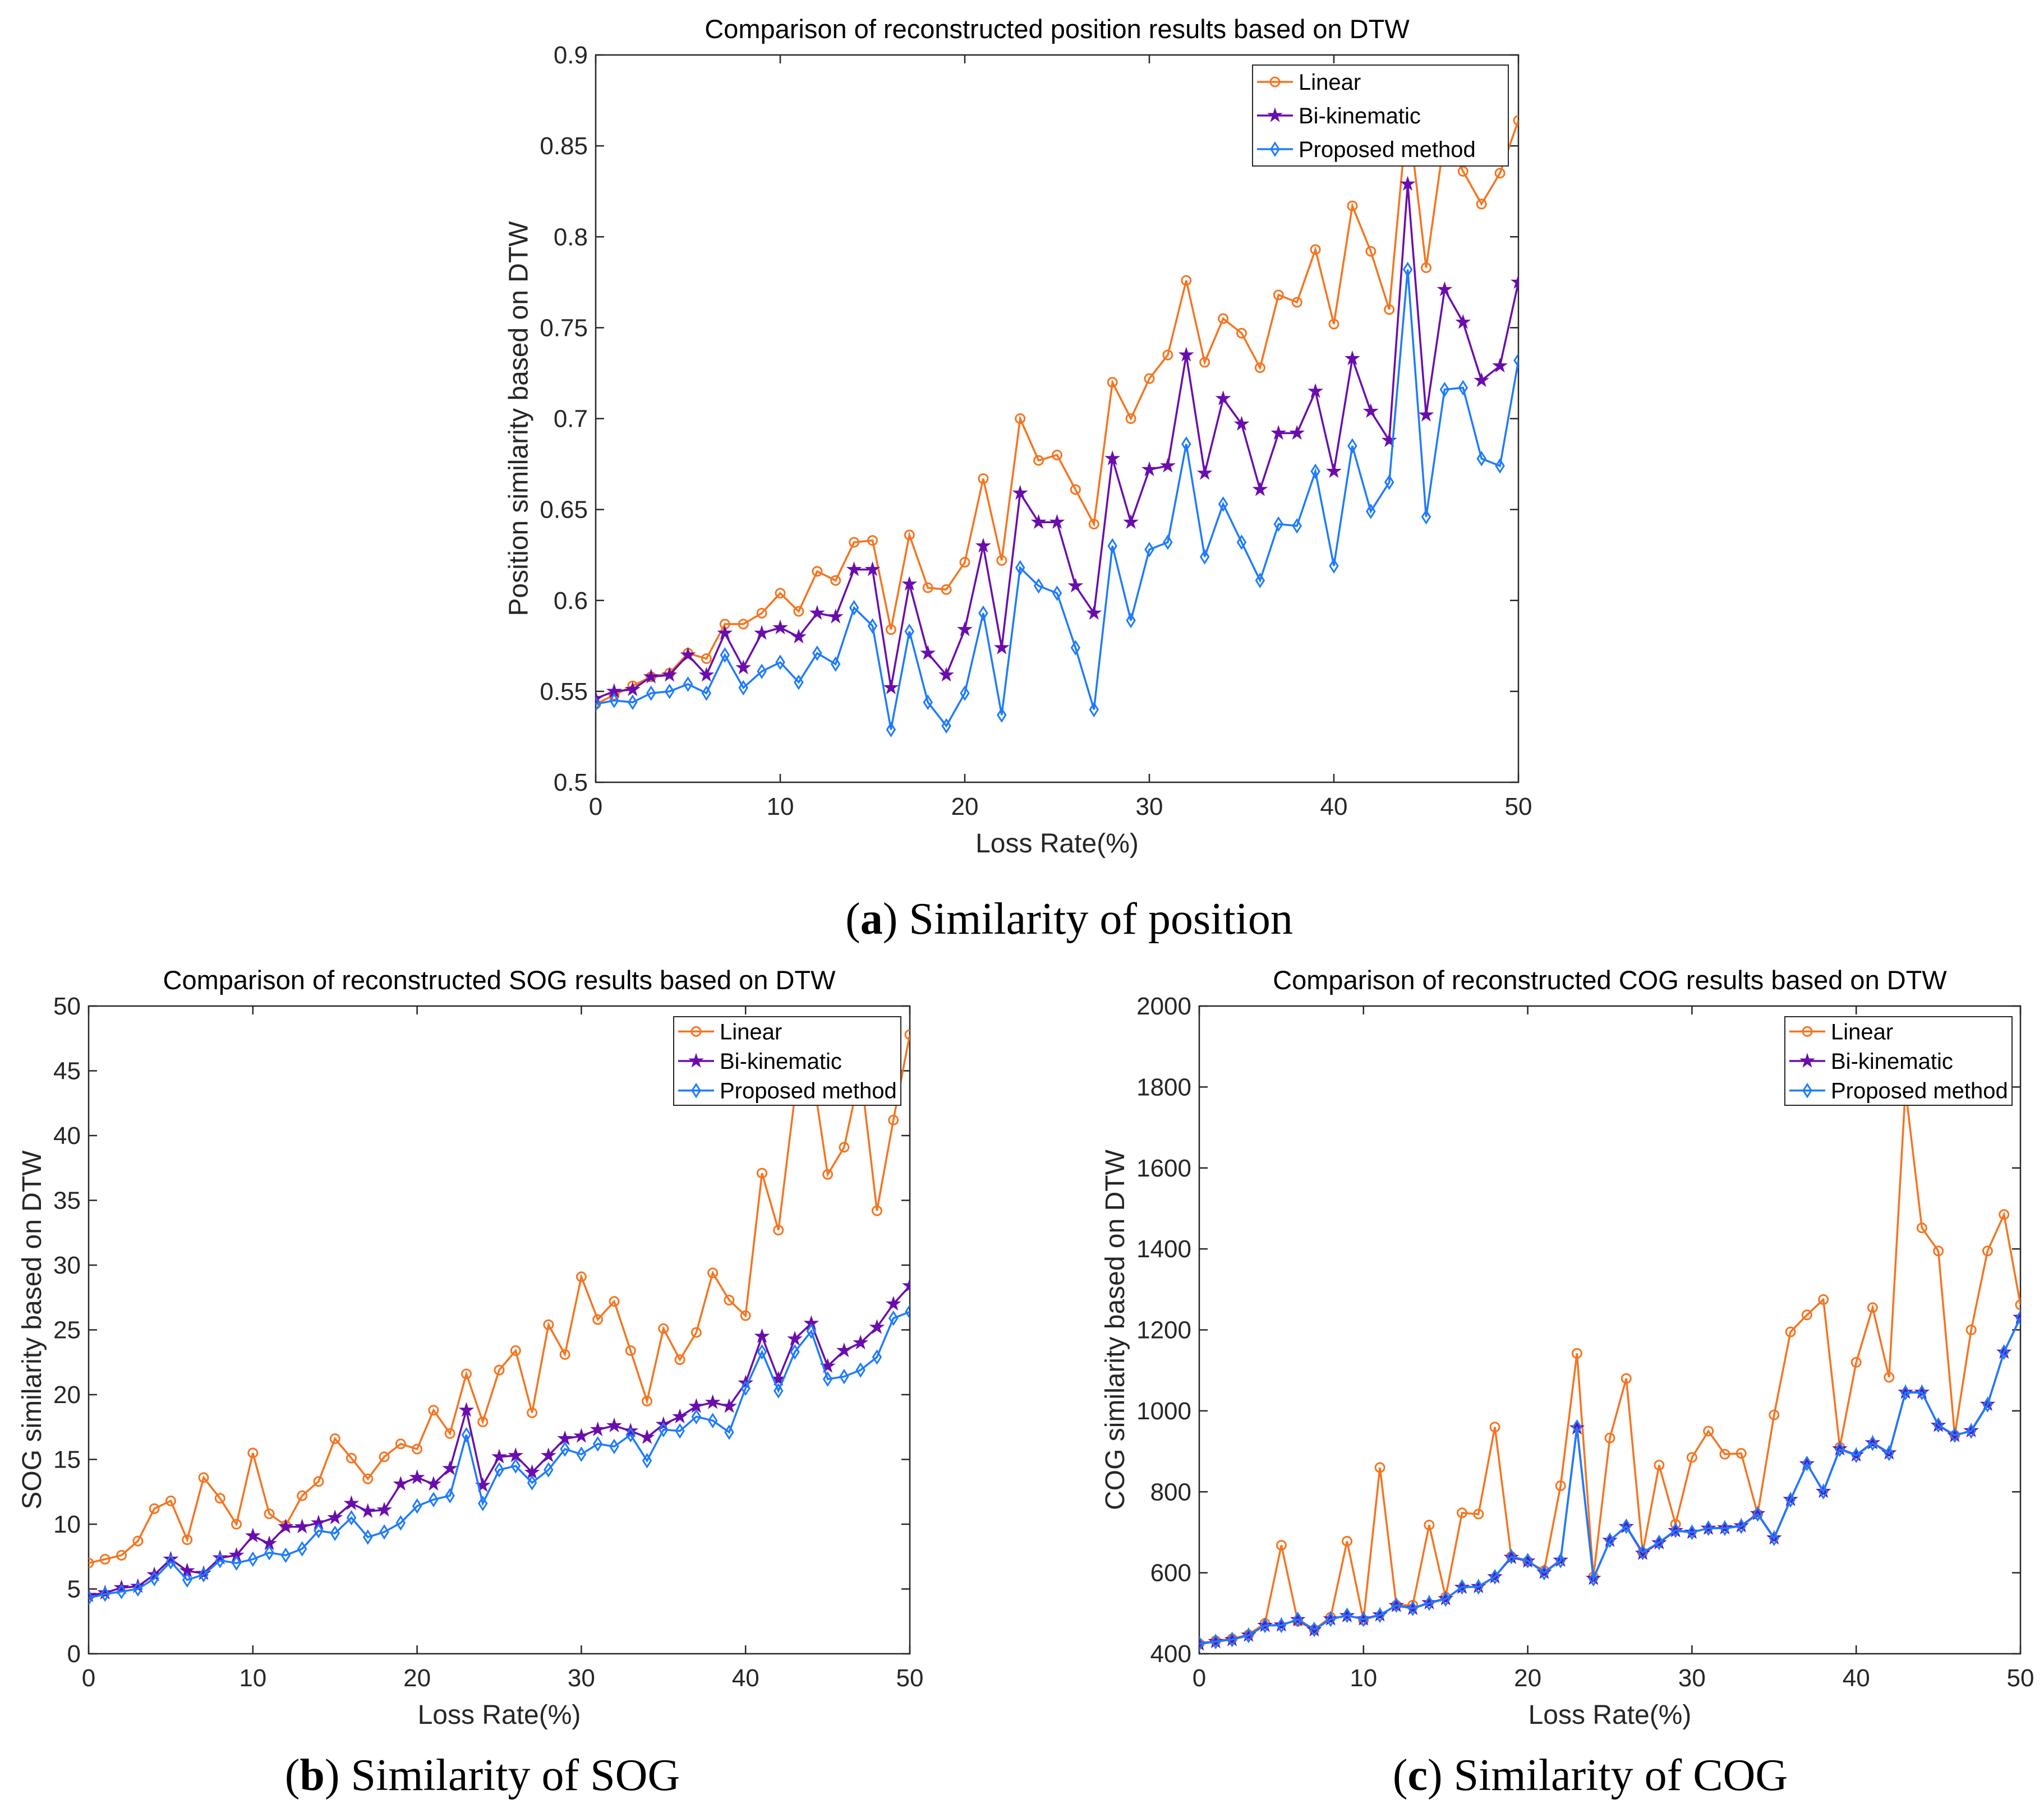 The image size is (2044, 1813). Describe the element at coordinates (595, 806) in the screenshot. I see `x-tick-label: 0` at that location.